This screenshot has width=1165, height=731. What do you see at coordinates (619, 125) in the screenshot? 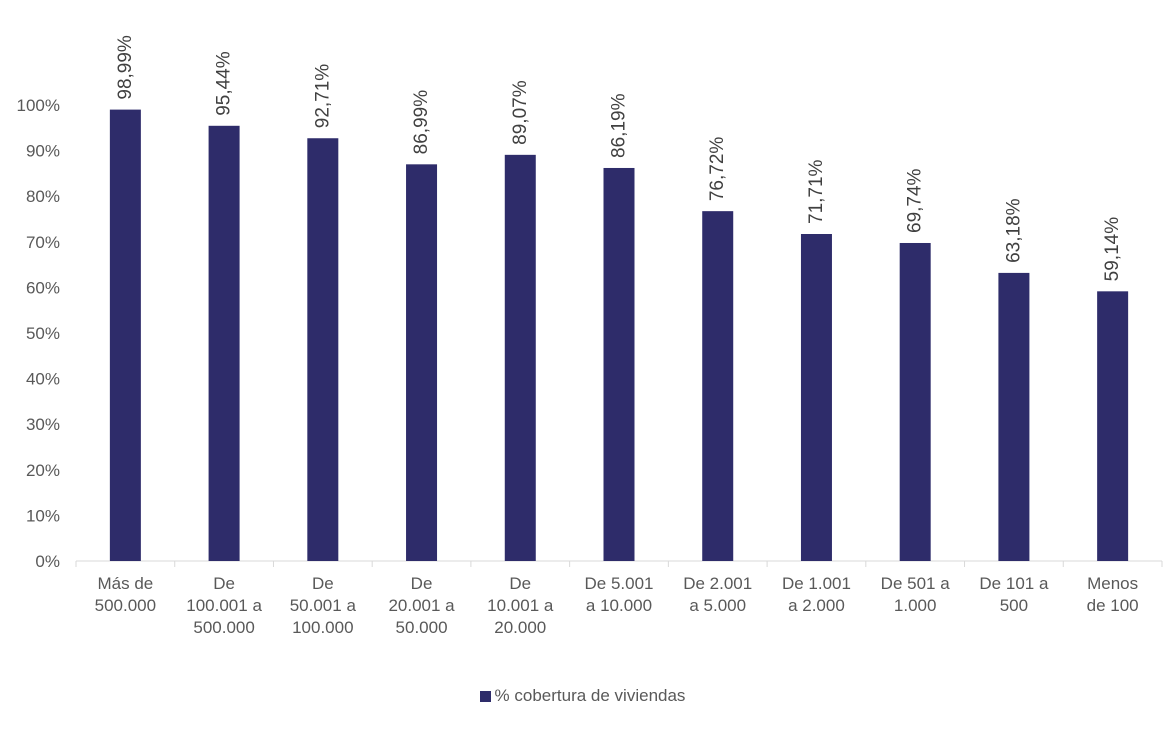
I see `data-label: 86,19%` at bounding box center [619, 125].